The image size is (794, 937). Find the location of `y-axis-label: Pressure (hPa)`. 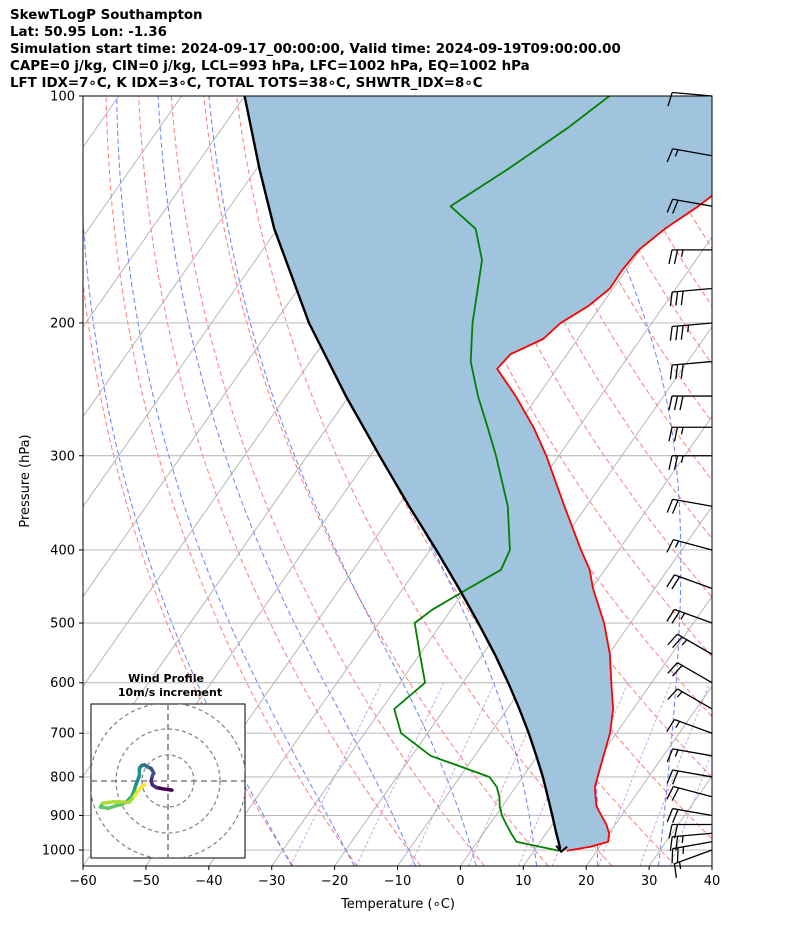

y-axis-label: Pressure (hPa) is located at coordinates (25, 480).